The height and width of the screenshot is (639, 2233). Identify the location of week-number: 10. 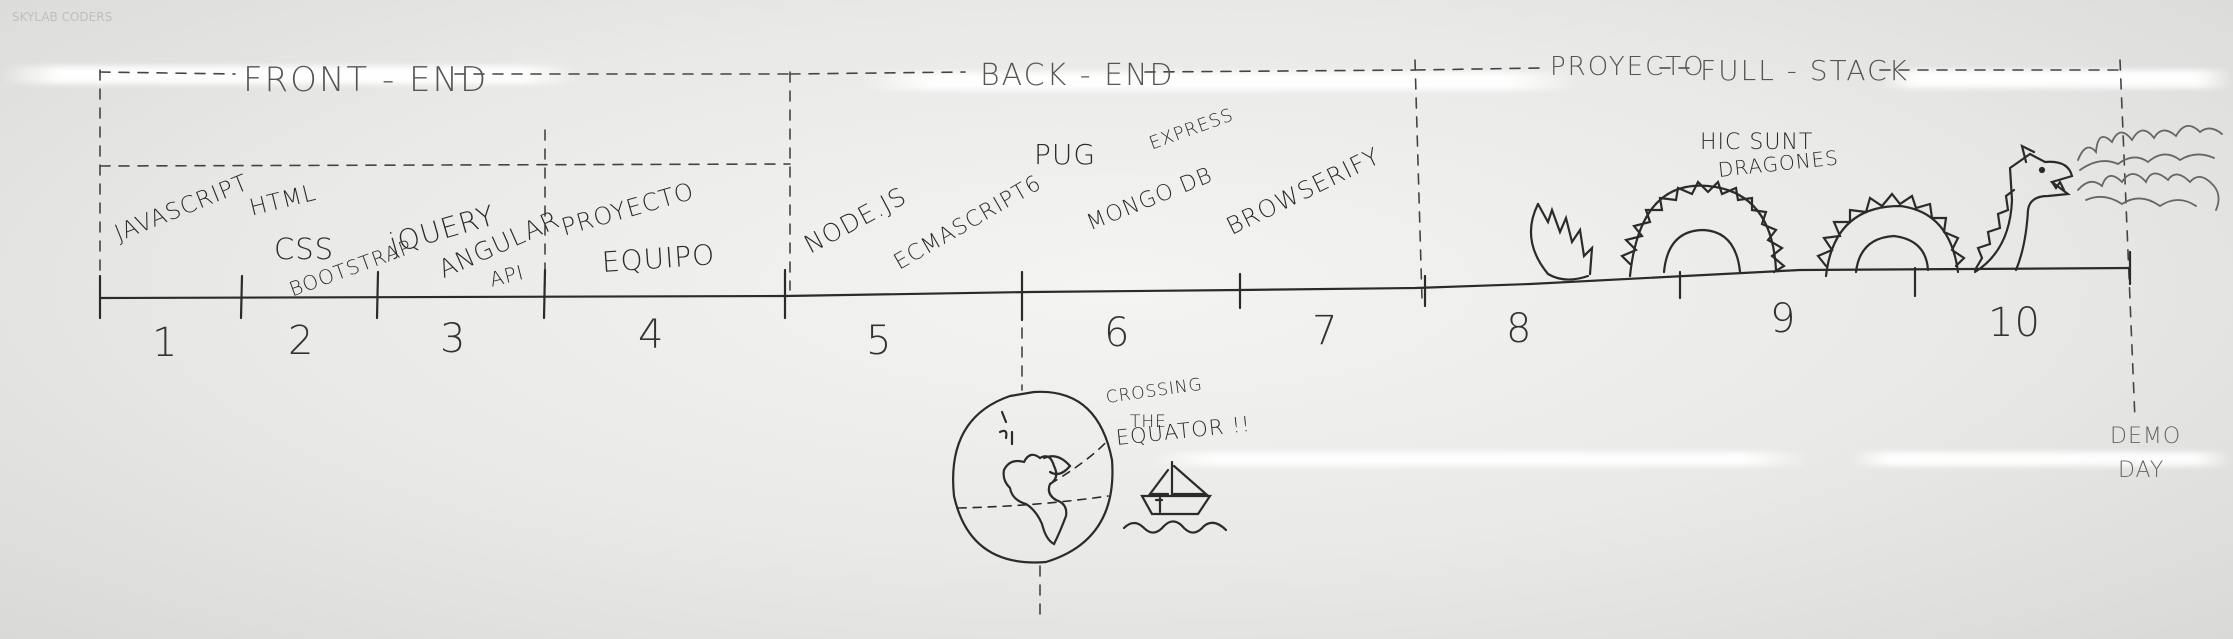
(2014, 323).